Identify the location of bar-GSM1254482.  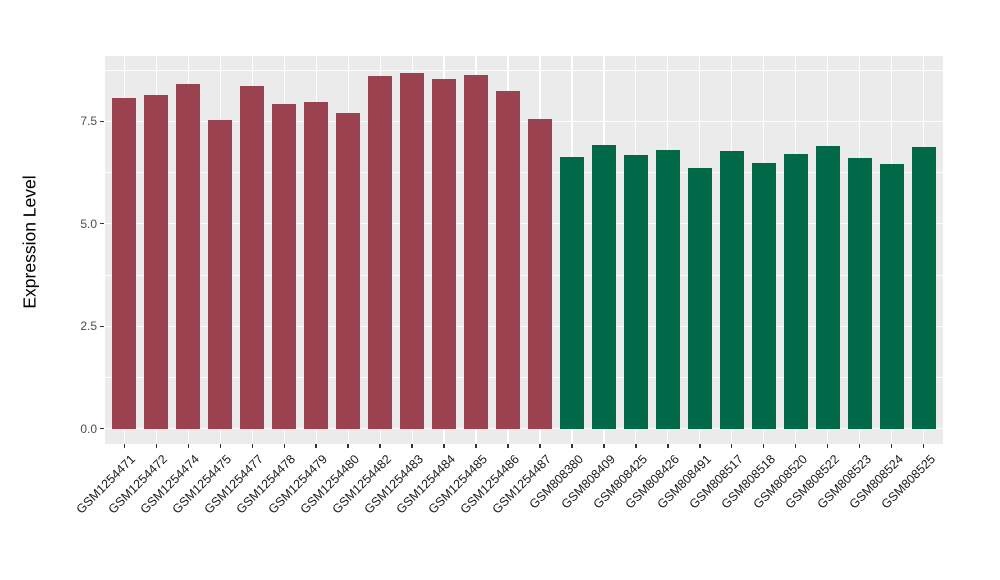
(380, 252).